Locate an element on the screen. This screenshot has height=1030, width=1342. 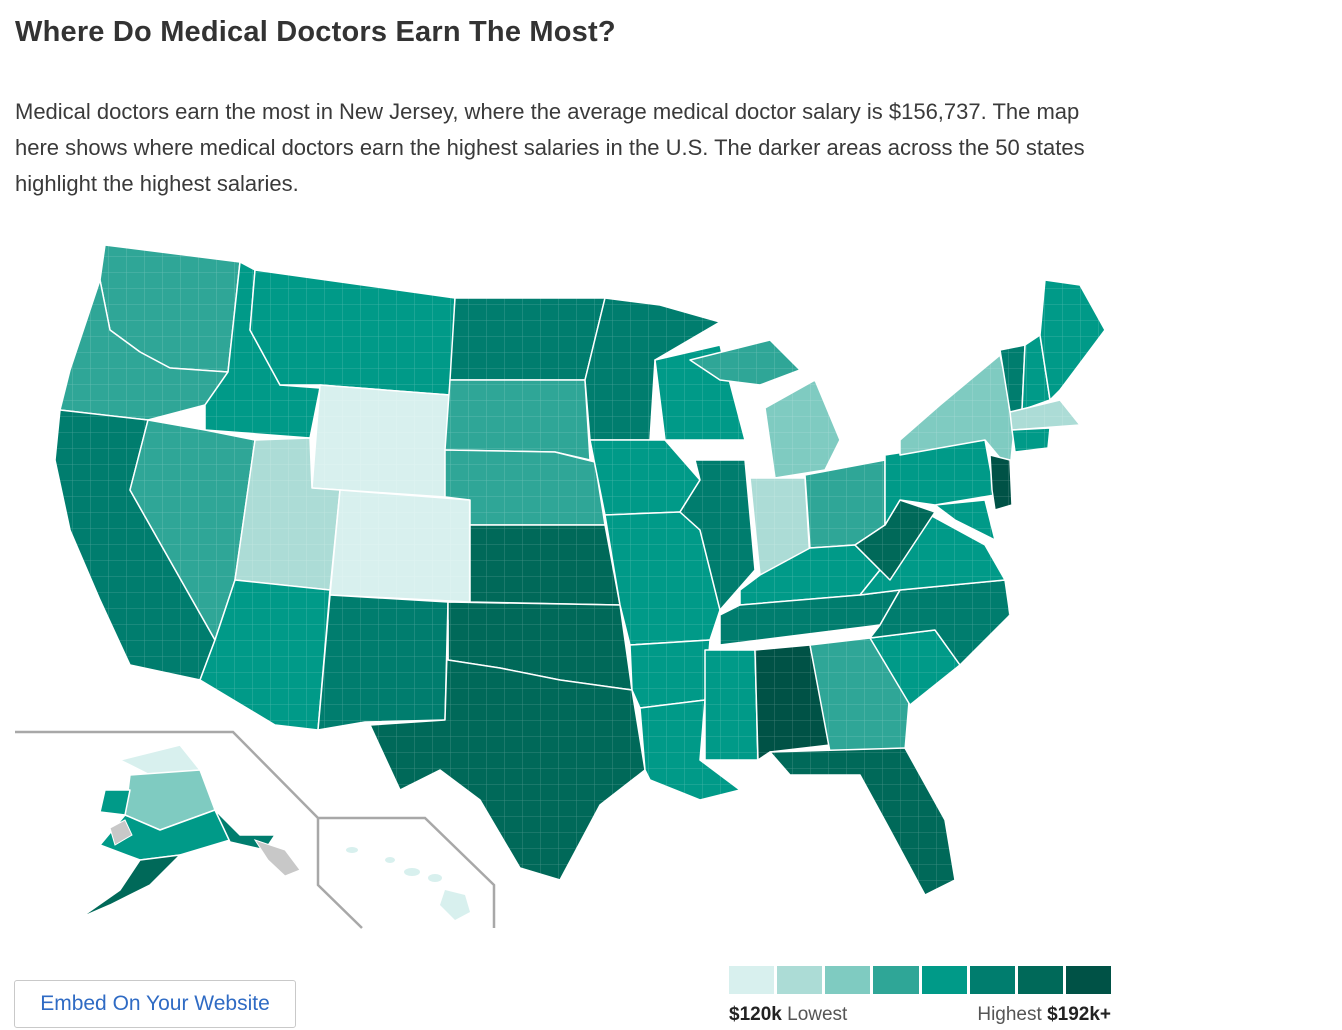
state-south-dakota is located at coordinates (517, 420).